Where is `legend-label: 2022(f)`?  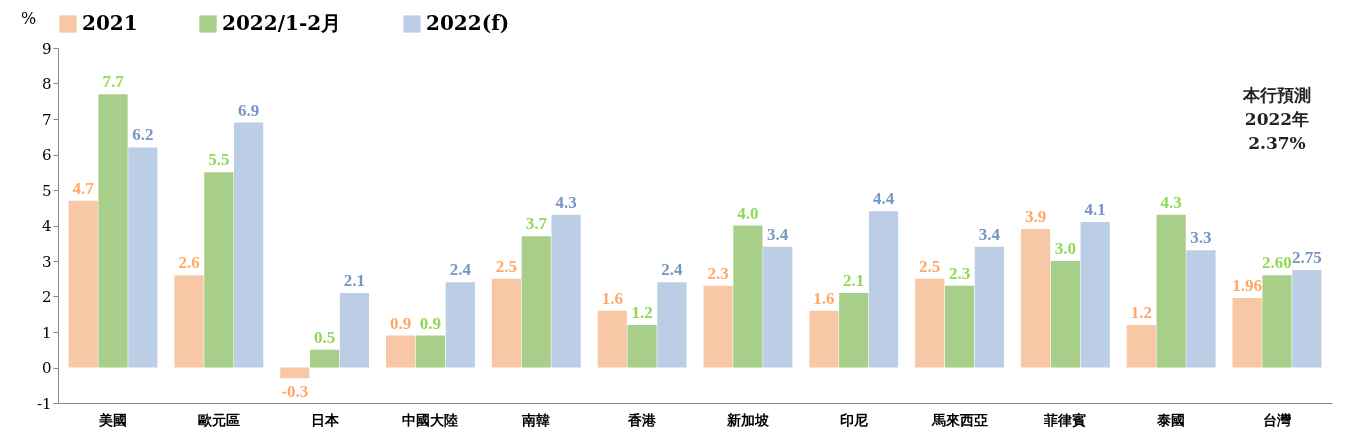 legend-label: 2022(f) is located at coordinates (468, 23).